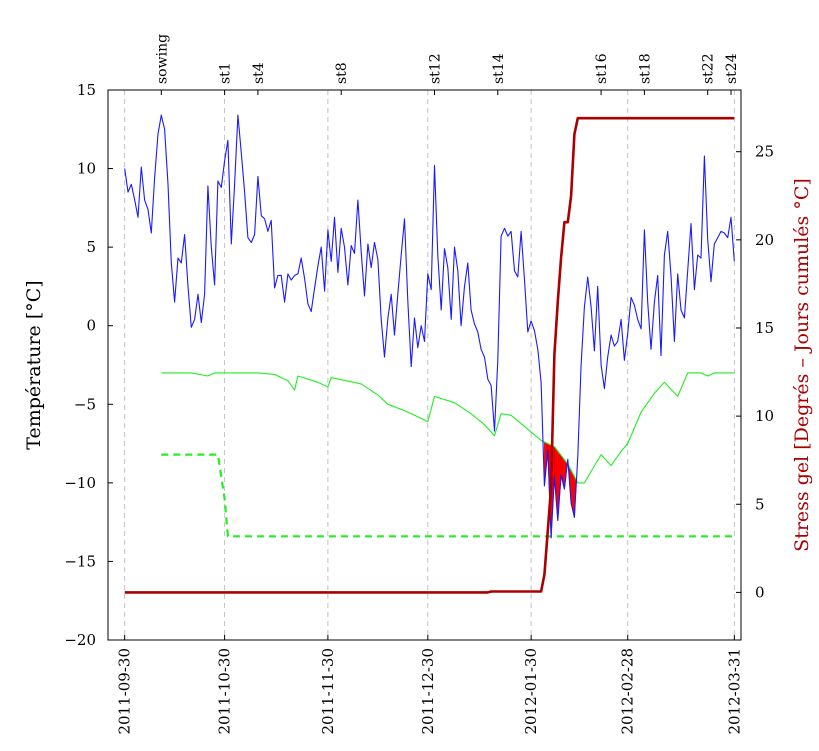 The image size is (819, 751). Describe the element at coordinates (328, 691) in the screenshot. I see `x-tick-label: 2011-11-30` at that location.